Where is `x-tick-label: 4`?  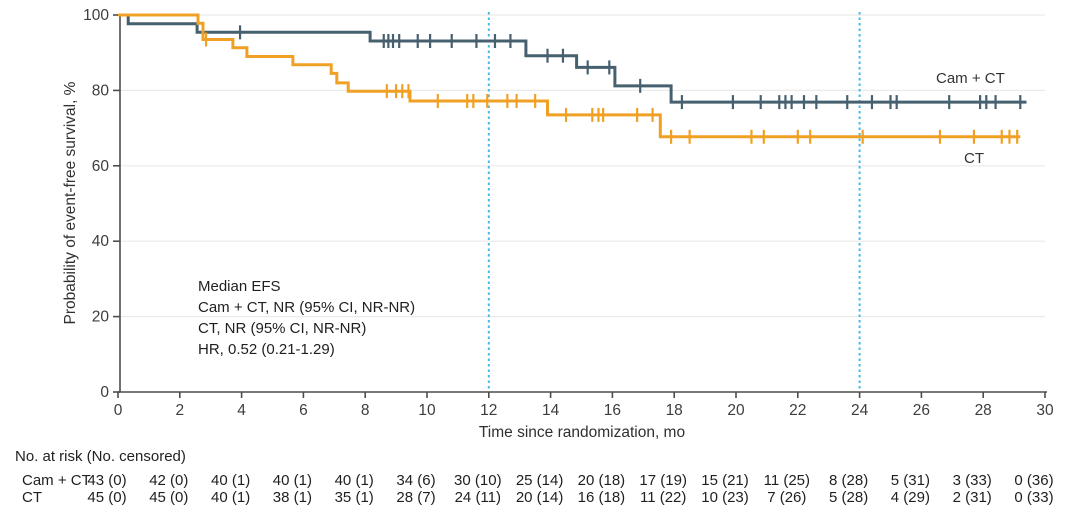
x-tick-label: 4 is located at coordinates (241, 410).